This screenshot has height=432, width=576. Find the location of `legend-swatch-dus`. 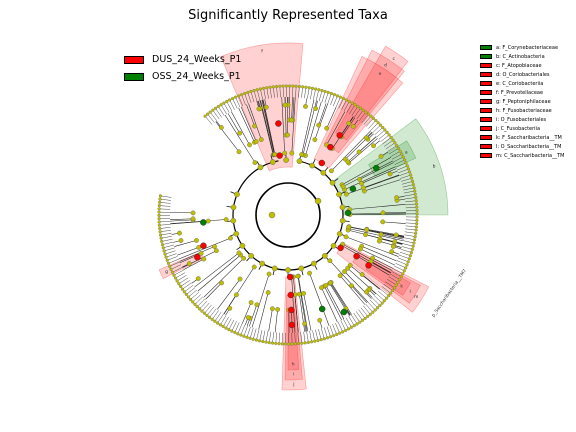

legend-swatch-dus is located at coordinates (134, 59).